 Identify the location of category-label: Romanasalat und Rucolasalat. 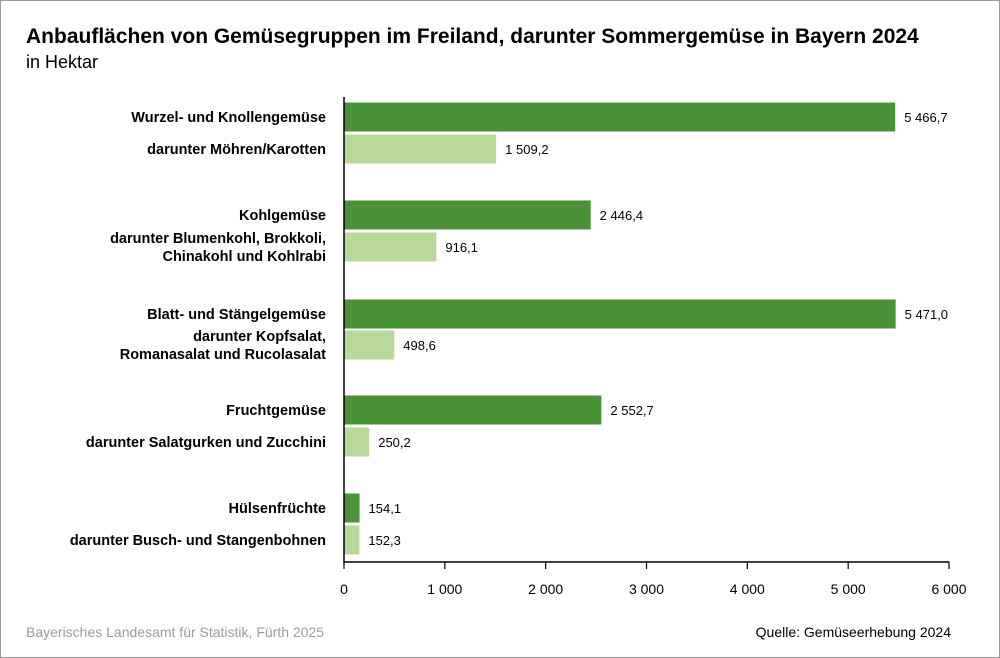
(223, 355).